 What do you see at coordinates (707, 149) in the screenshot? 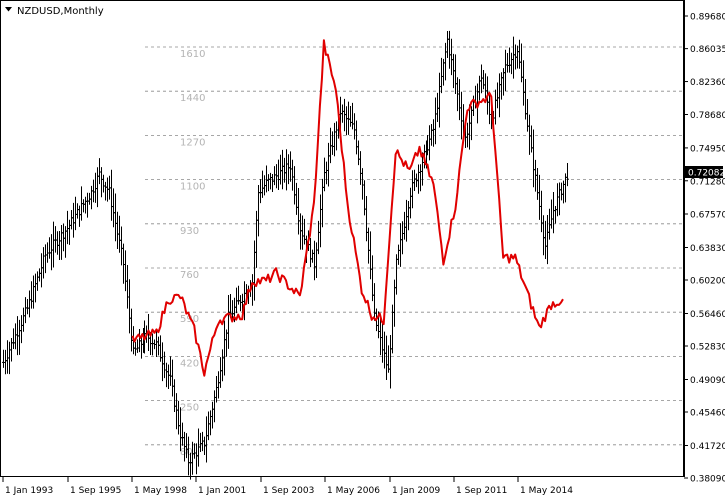
I see `price-tick-label: 0.74950` at bounding box center [707, 149].